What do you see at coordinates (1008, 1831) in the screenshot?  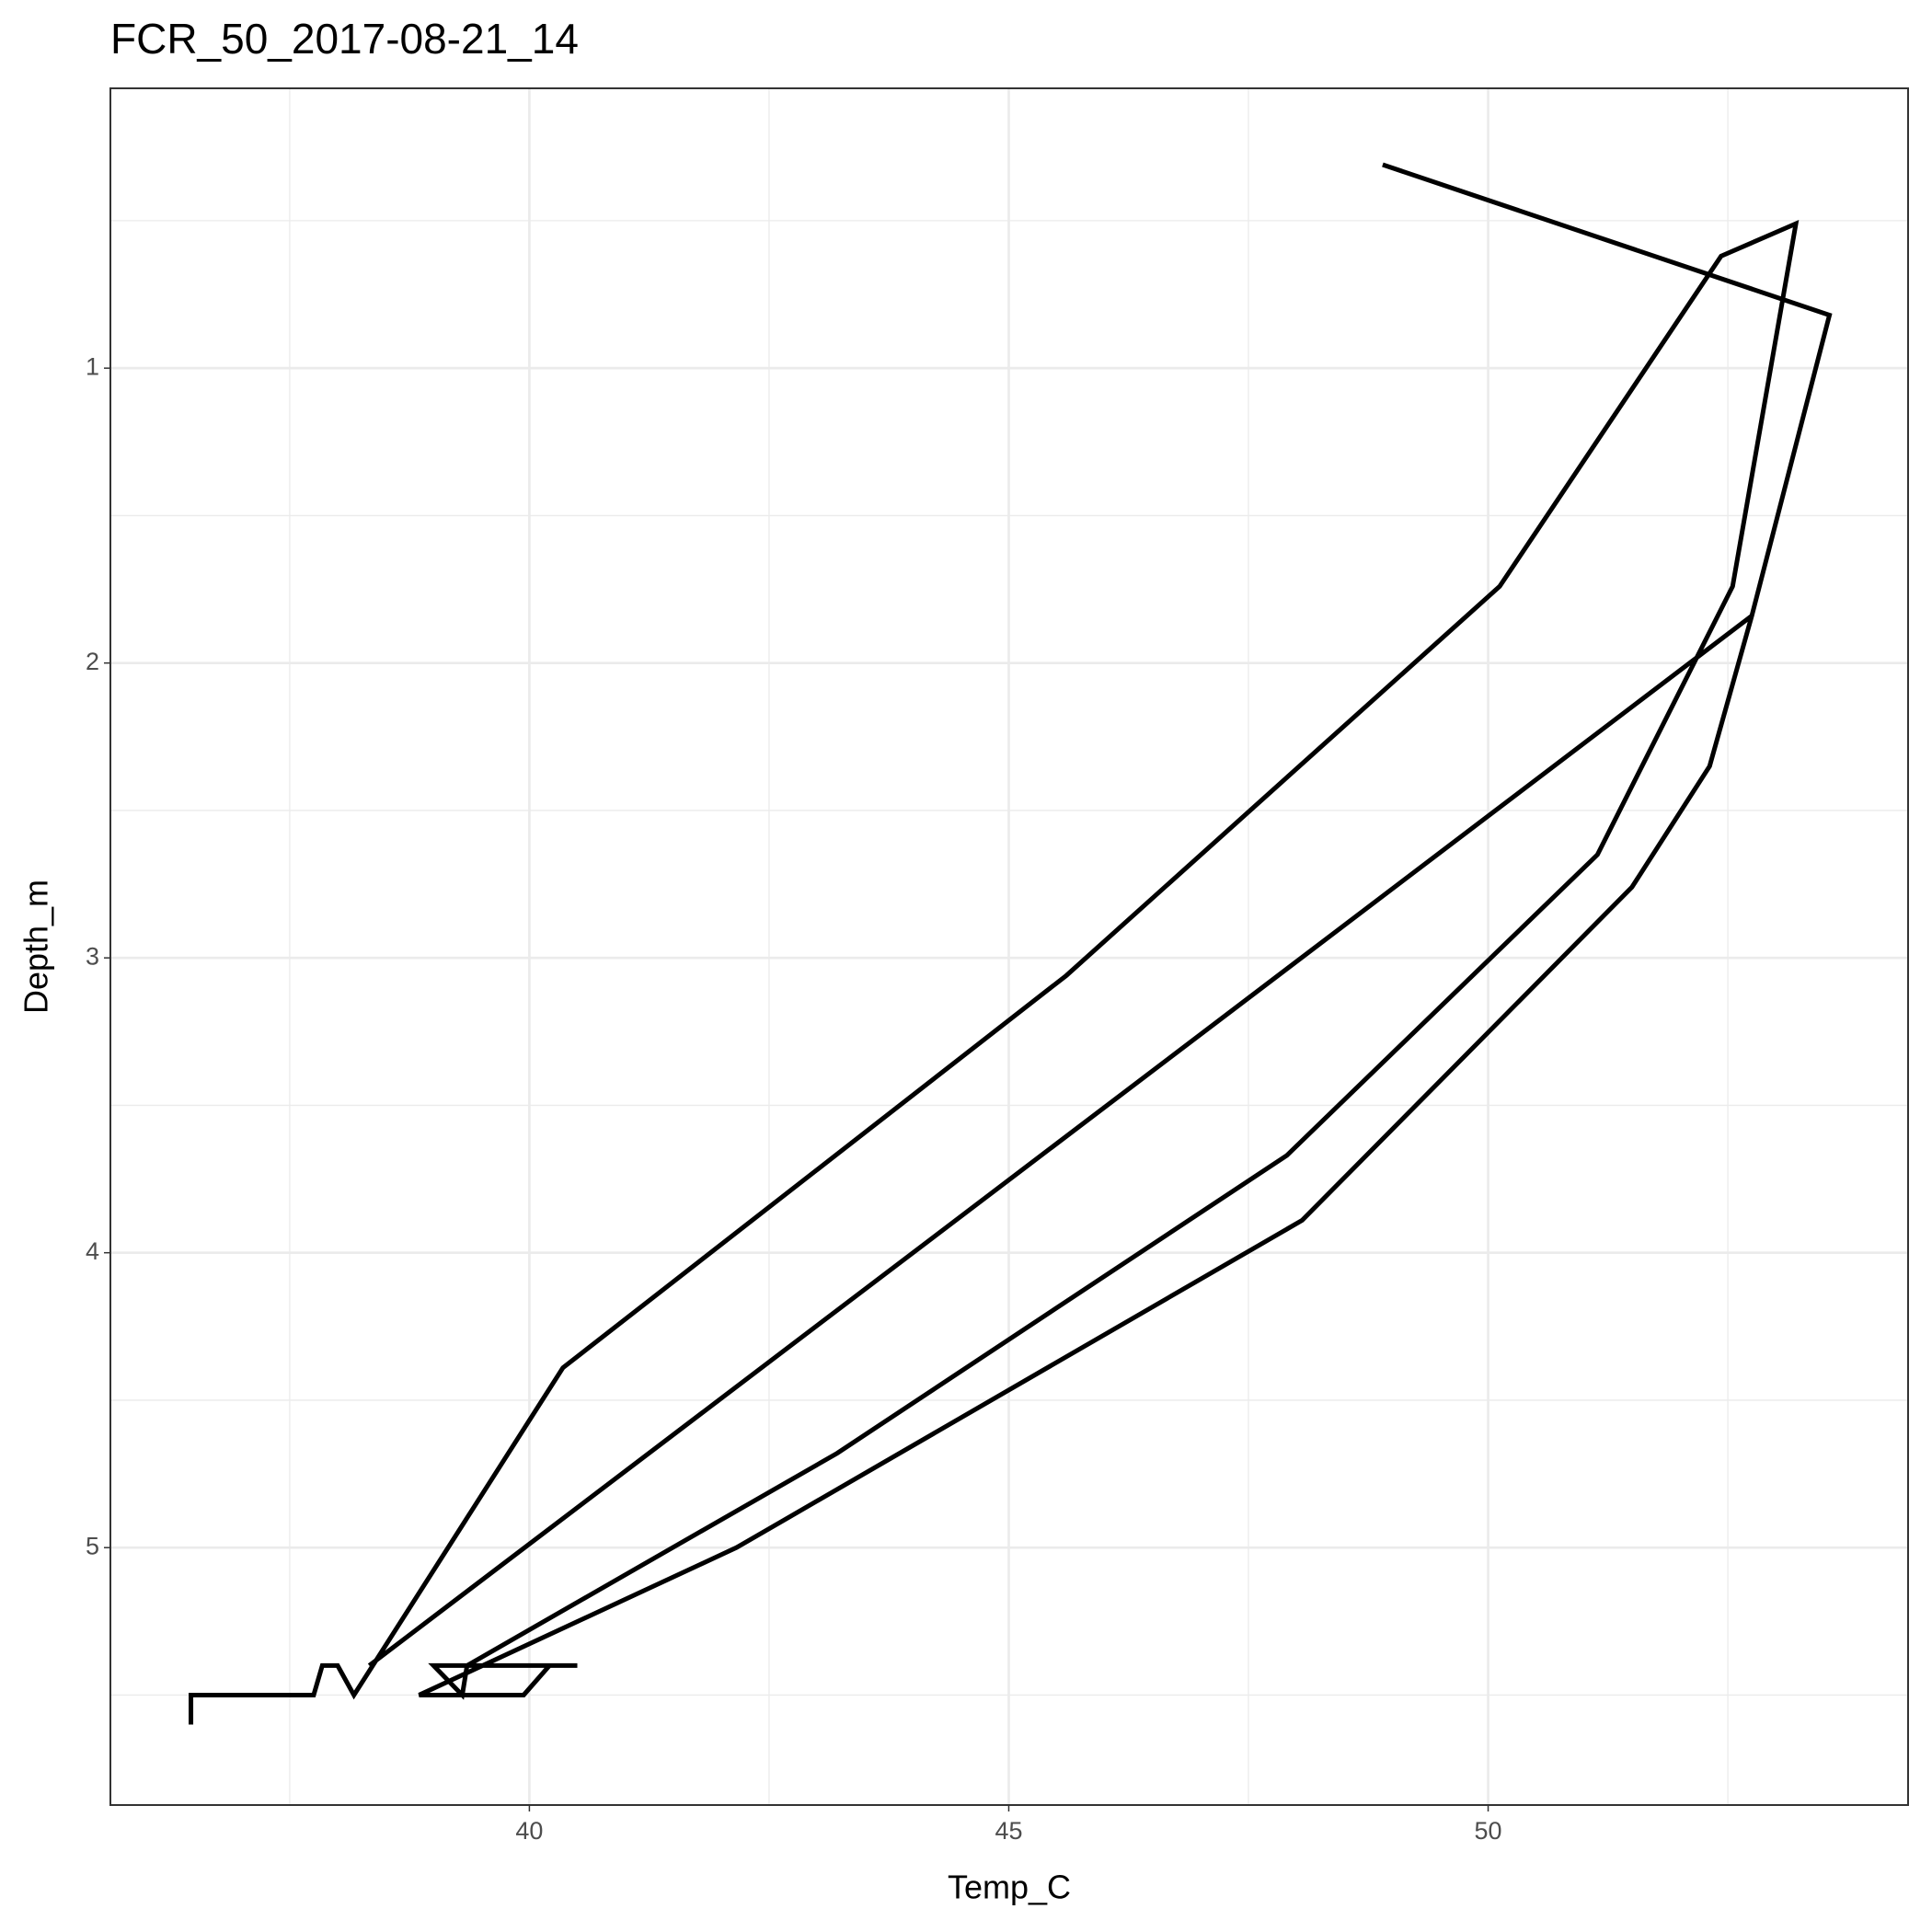 I see `x-tick-label: 45` at bounding box center [1008, 1831].